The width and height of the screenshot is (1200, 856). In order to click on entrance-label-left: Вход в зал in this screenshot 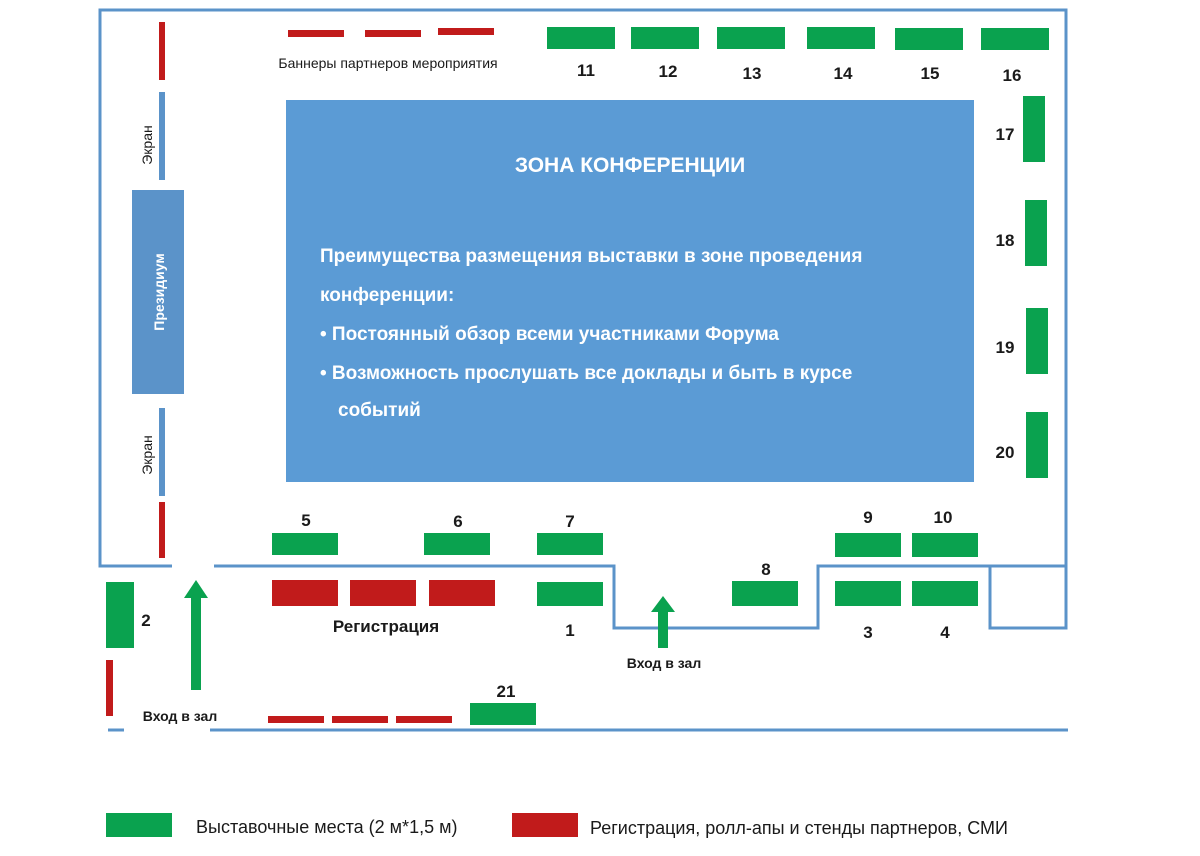, I will do `click(180, 716)`.